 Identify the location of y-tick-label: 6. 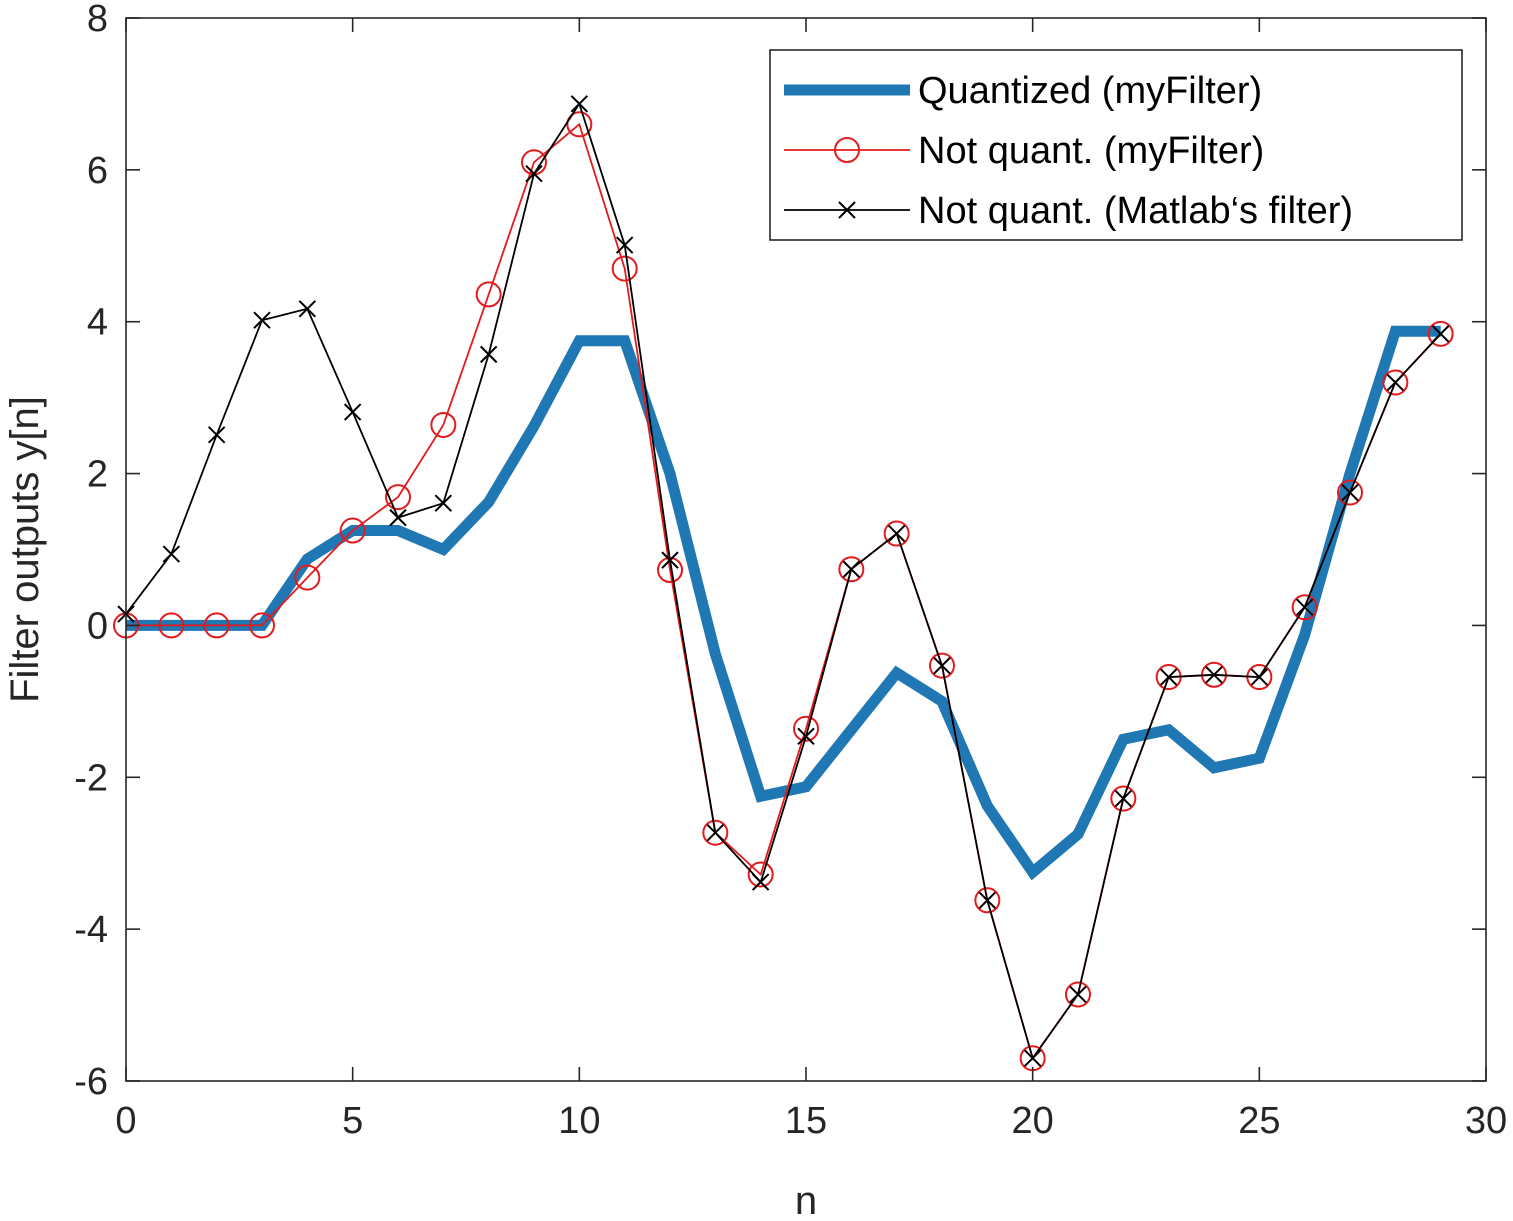
(97, 171).